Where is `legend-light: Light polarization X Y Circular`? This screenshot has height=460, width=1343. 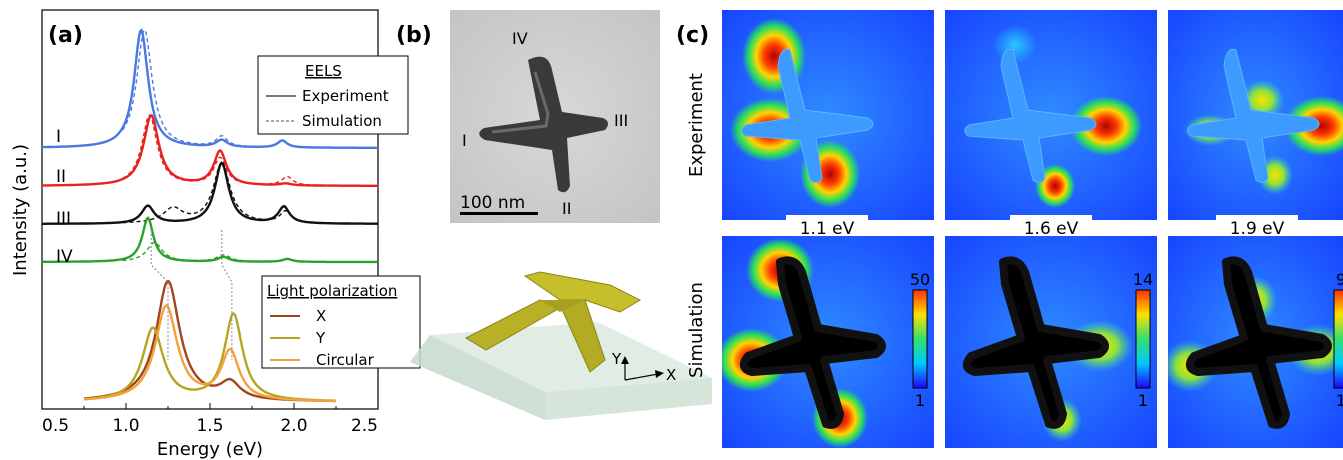 legend-light: Light polarization X Y Circular is located at coordinates (341, 322).